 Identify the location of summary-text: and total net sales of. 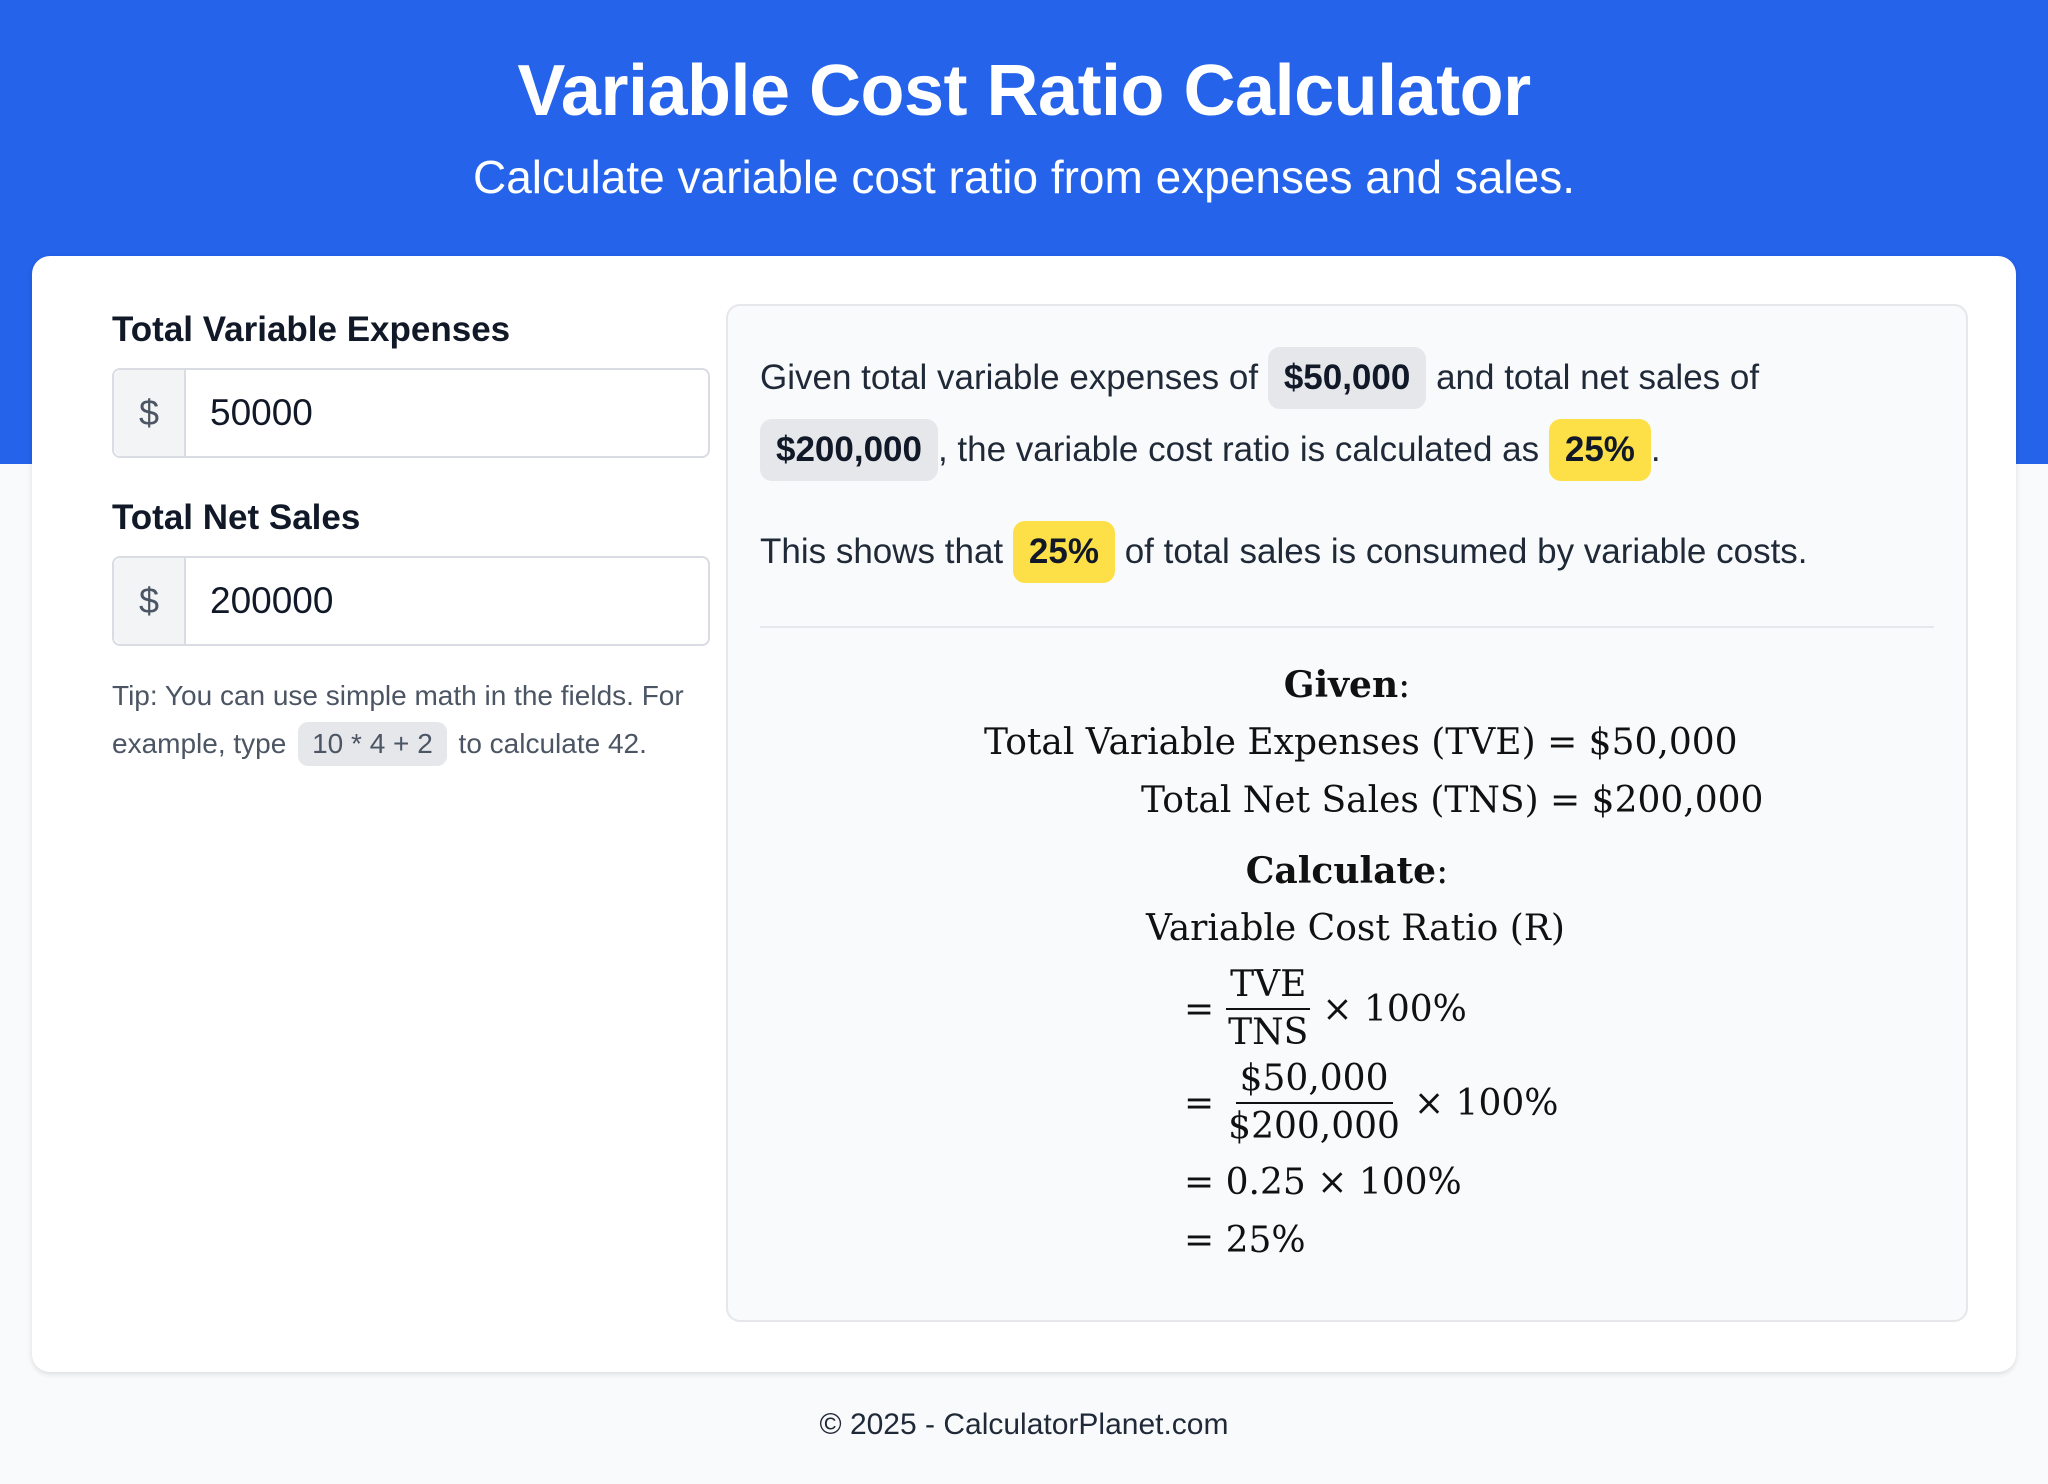
(1598, 377).